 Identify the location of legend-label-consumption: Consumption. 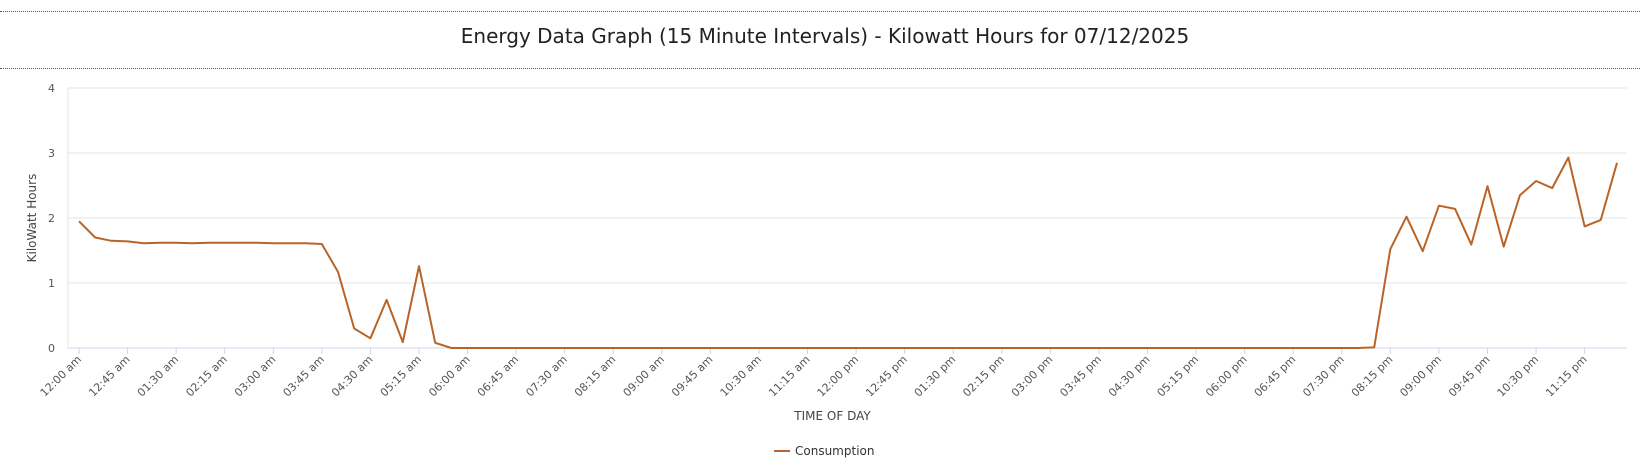
(834, 451).